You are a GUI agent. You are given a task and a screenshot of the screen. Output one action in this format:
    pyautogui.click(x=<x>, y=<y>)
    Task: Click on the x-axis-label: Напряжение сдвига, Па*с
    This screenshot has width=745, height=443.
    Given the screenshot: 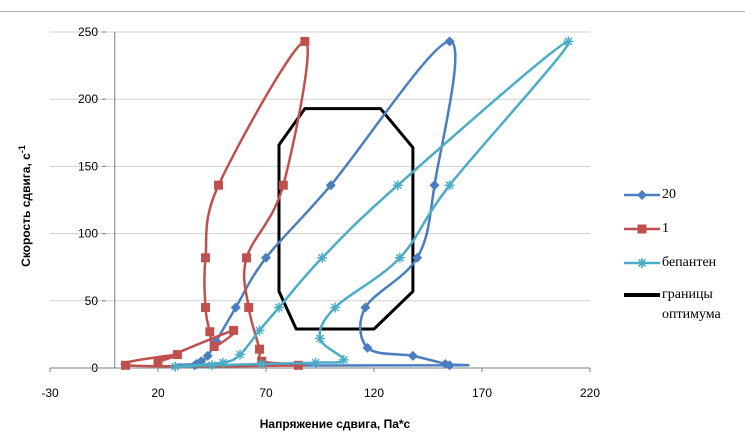 What is the action you would take?
    pyautogui.click(x=335, y=424)
    